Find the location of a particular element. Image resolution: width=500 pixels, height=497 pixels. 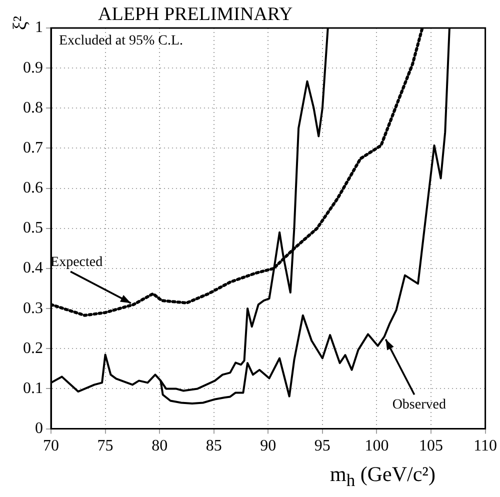

x-tick-label: 95 is located at coordinates (322, 446).